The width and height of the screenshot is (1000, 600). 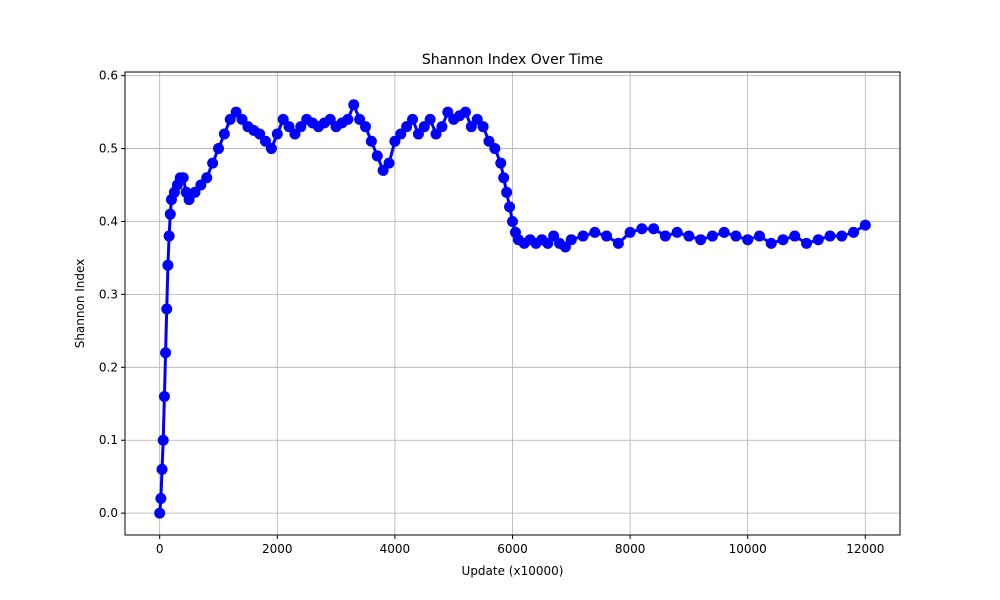 What do you see at coordinates (108, 513) in the screenshot?
I see `y-tick-label: 0.0` at bounding box center [108, 513].